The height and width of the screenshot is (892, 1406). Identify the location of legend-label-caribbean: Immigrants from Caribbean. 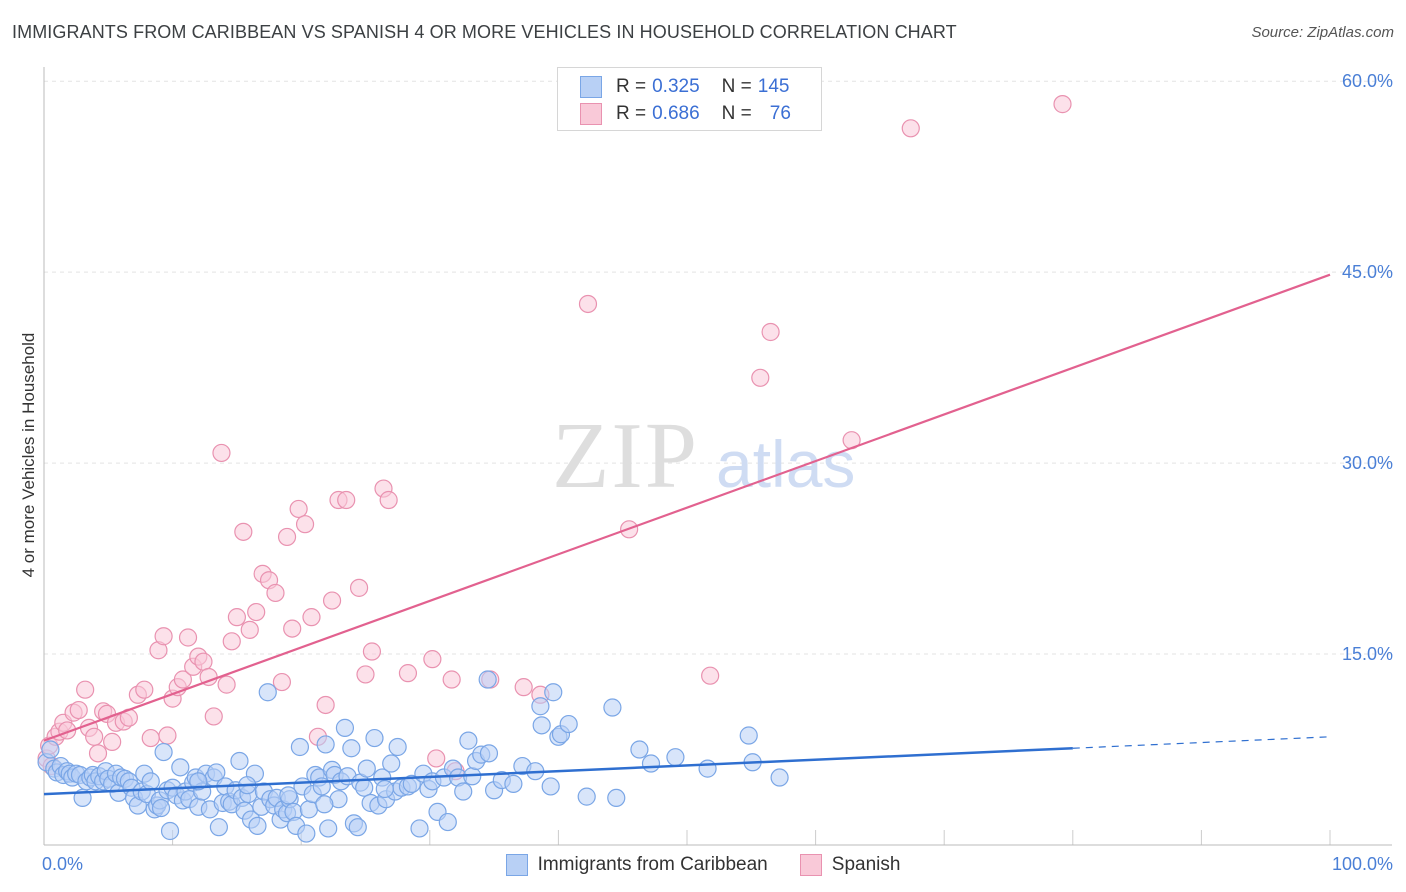
(652, 864).